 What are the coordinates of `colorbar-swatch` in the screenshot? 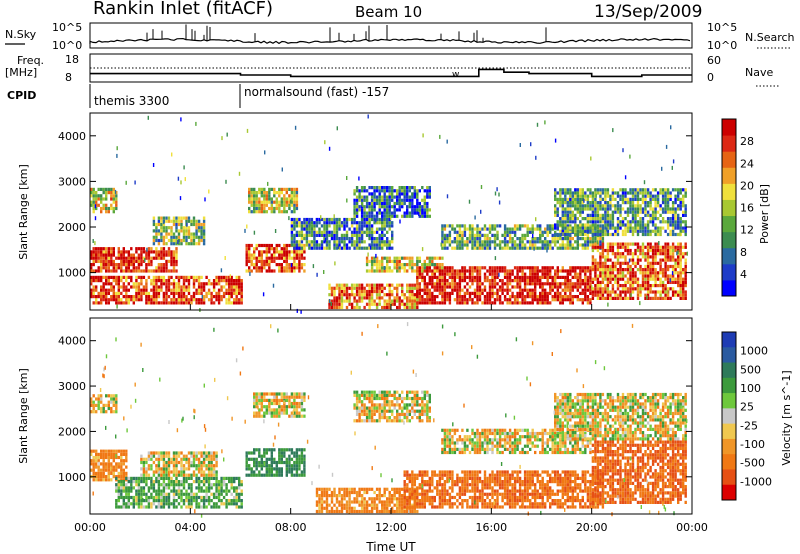 It's located at (729, 127).